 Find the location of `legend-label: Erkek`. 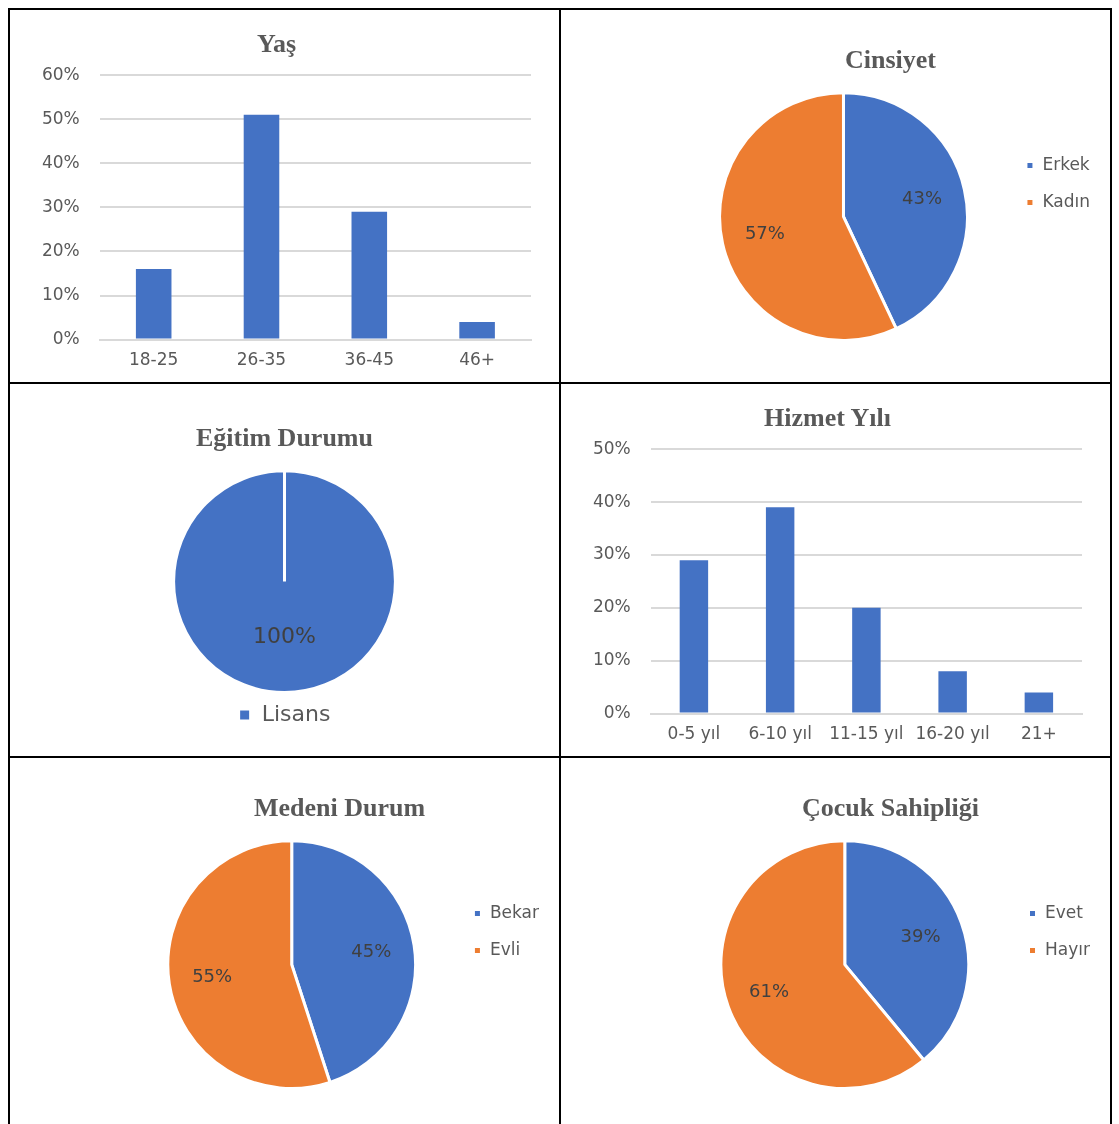

legend-label: Erkek is located at coordinates (1066, 163).